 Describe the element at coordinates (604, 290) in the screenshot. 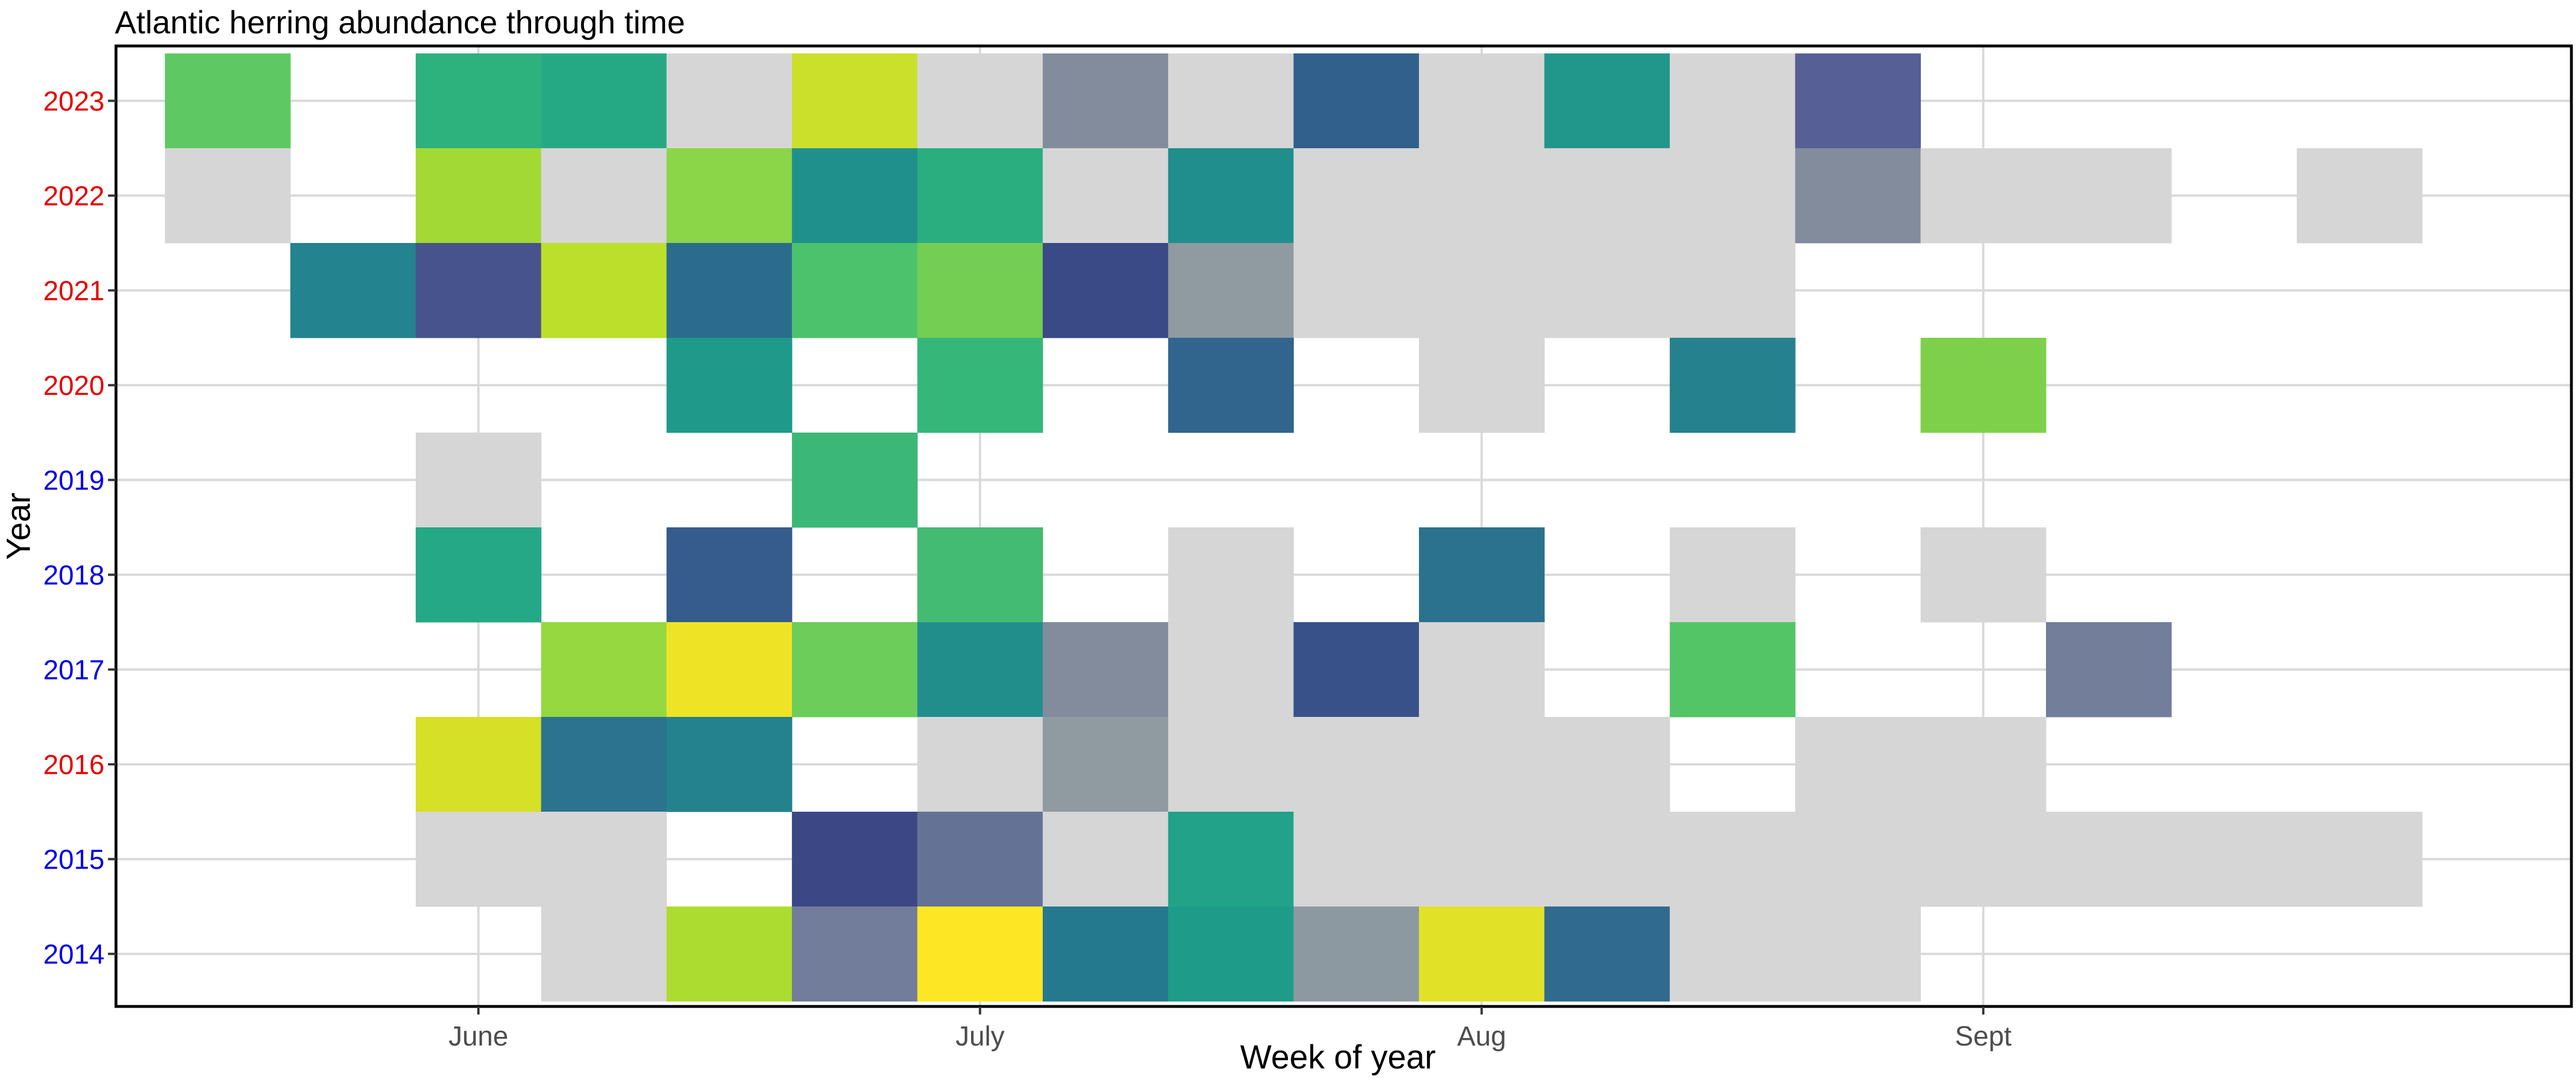

I see `heatmap-cell-2021-w23` at that location.